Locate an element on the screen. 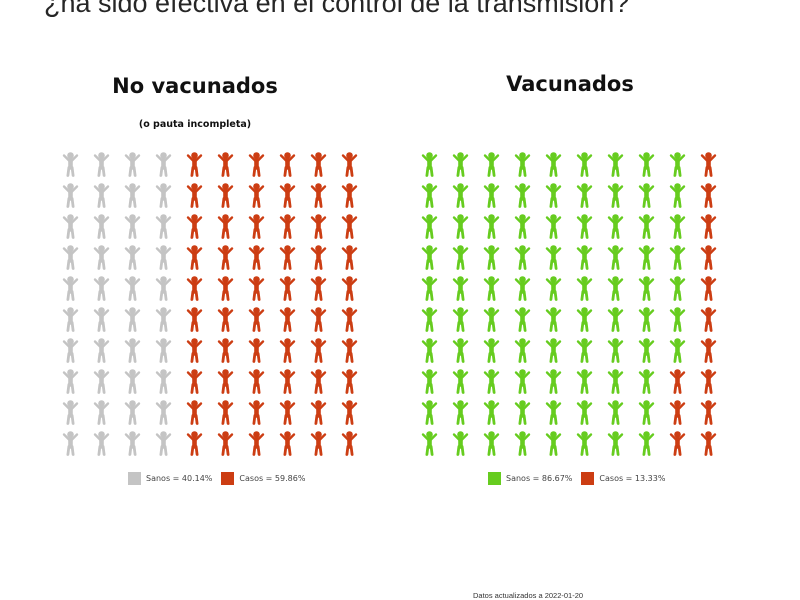  legend-vaccinated: Sanos = 86.67% Casos = 13.33% is located at coordinates (581, 478).